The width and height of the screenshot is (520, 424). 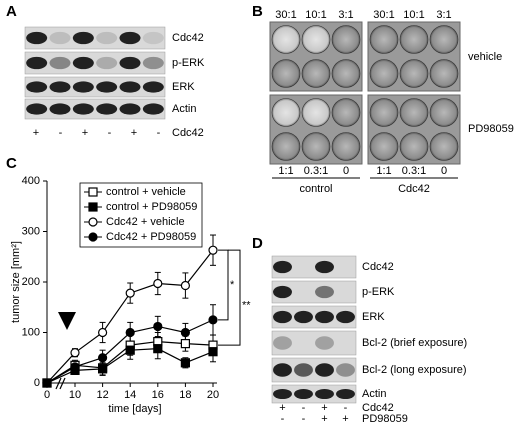 I want to click on panel-label: D, so click(x=257, y=243).